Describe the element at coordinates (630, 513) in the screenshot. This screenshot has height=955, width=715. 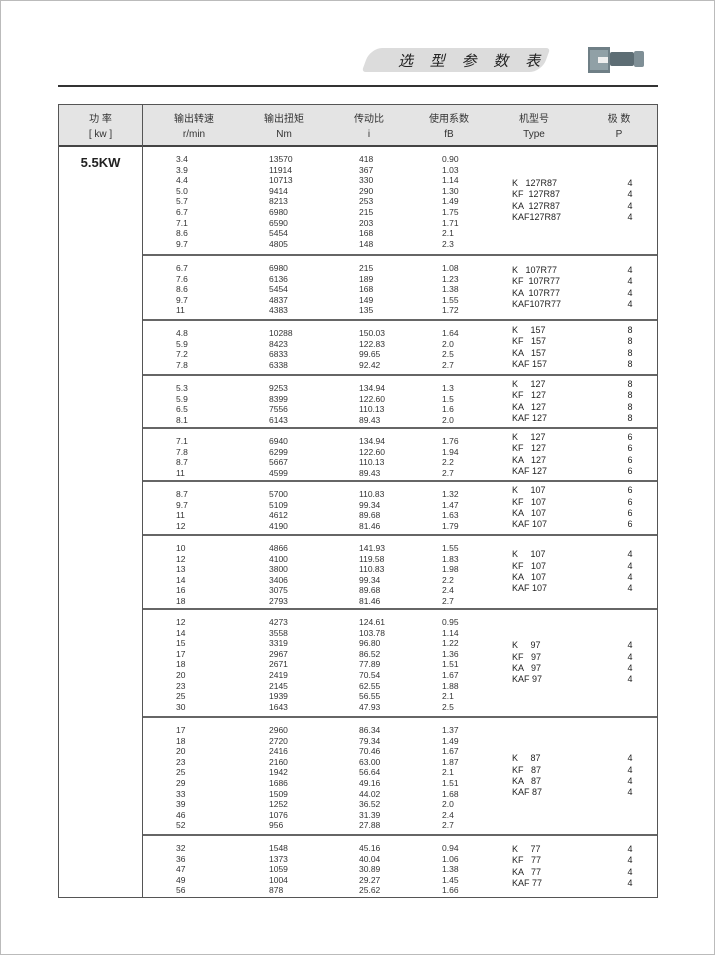
I see `poles-value: 6` at that location.